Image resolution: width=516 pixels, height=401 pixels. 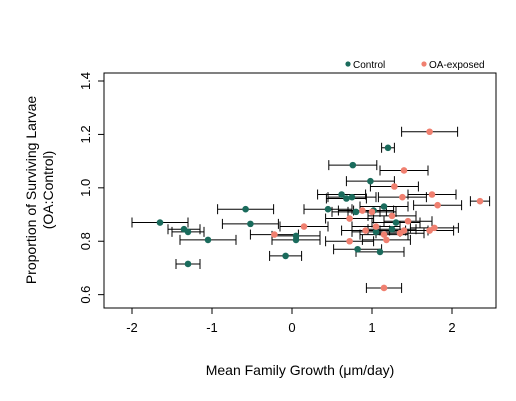 I want to click on y-tick-label: 1.0, so click(x=85, y=188).